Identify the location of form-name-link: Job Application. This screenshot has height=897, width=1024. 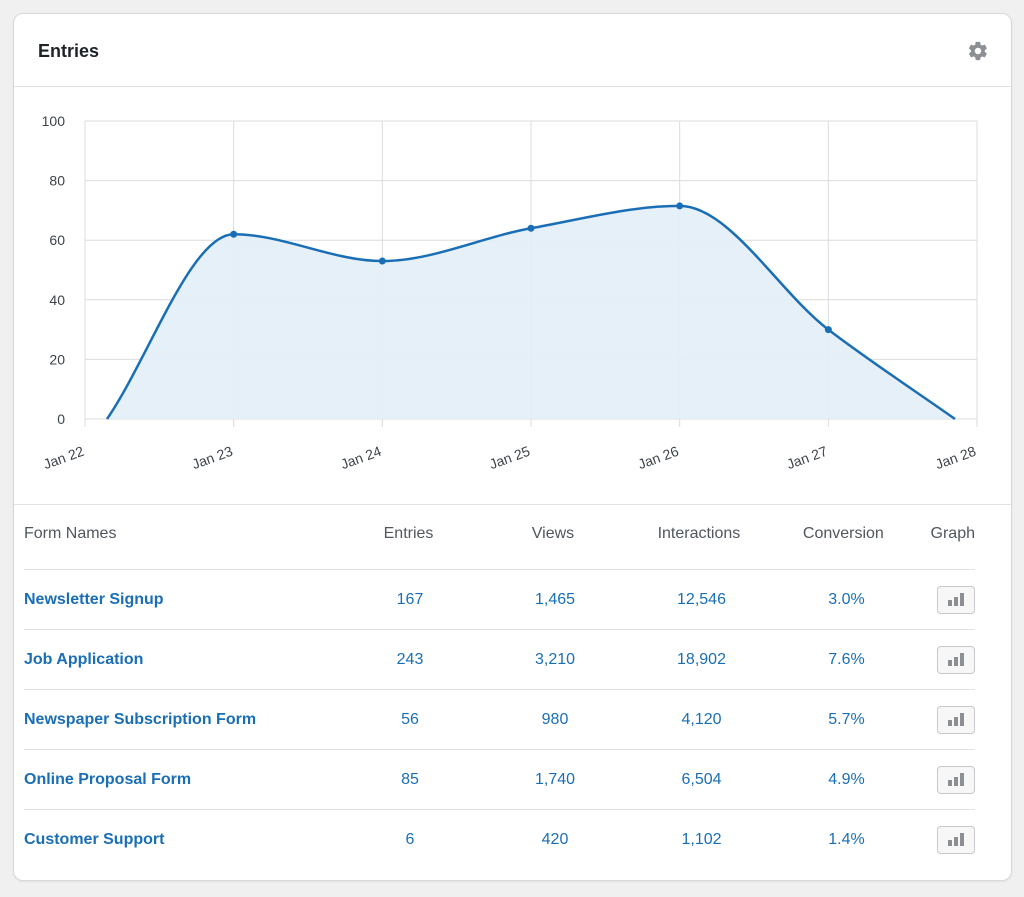
(84, 659).